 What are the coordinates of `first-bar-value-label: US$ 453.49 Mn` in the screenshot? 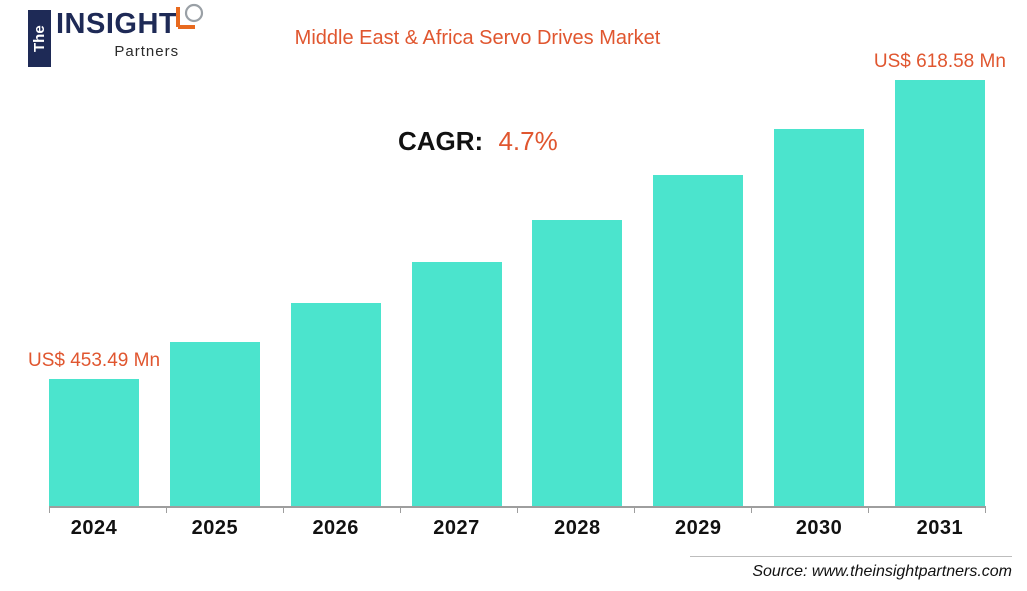 It's located at (94, 360).